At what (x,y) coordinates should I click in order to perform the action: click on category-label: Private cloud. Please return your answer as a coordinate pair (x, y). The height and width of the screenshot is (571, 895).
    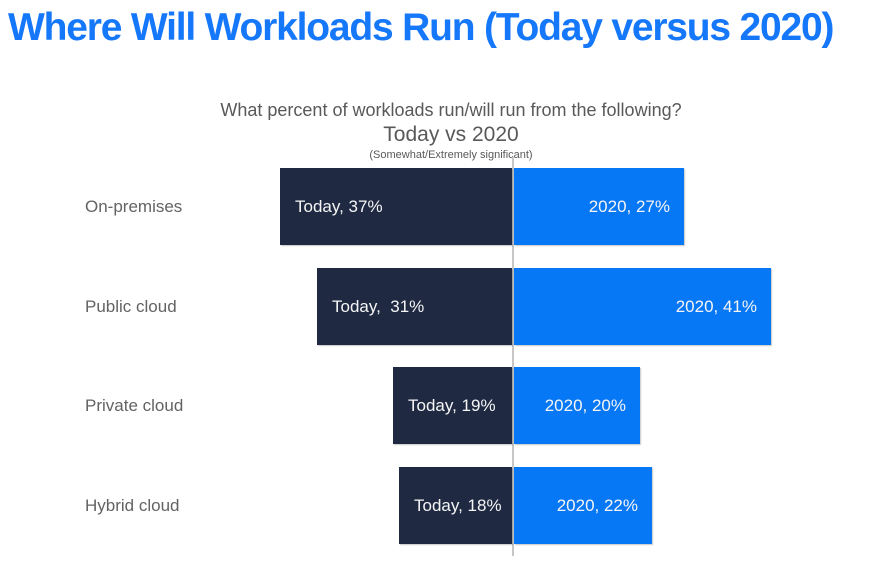
    Looking at the image, I should click on (134, 405).